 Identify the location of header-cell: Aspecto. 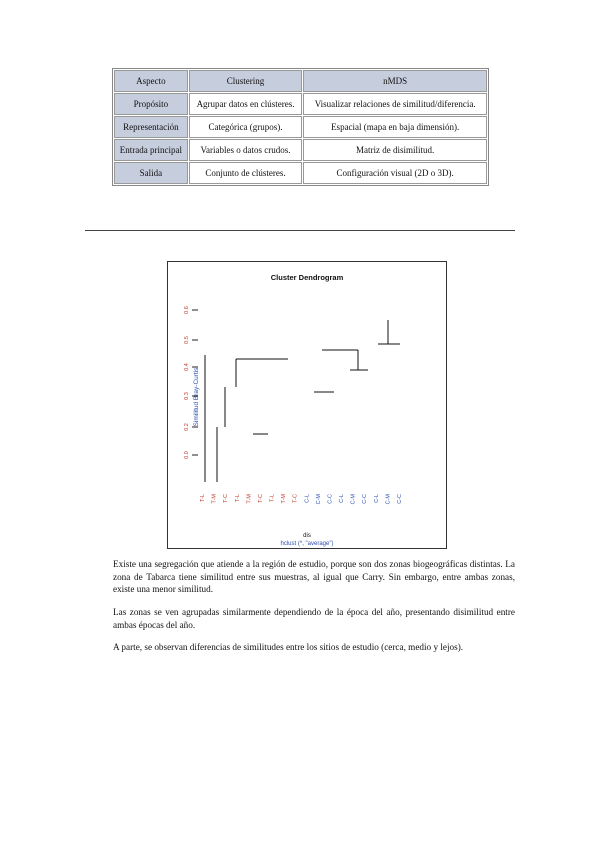
(151, 81).